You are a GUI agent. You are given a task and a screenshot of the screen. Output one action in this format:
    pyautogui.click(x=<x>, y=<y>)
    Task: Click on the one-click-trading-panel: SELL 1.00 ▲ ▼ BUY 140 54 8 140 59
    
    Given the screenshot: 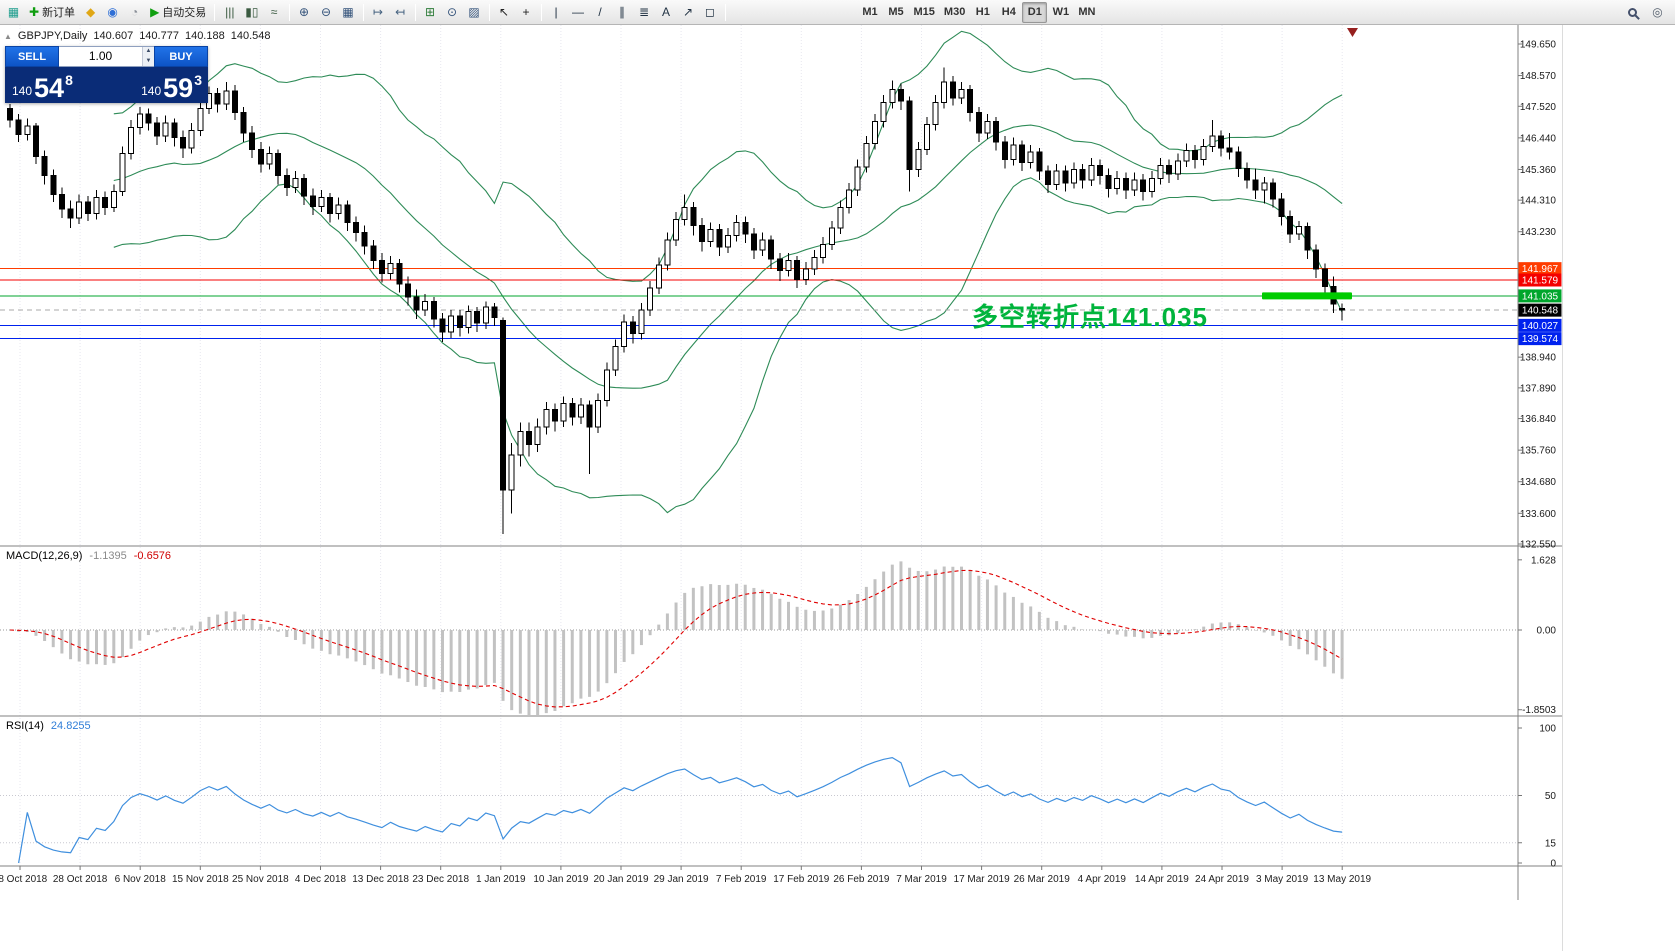 What is the action you would take?
    pyautogui.click(x=106, y=74)
    